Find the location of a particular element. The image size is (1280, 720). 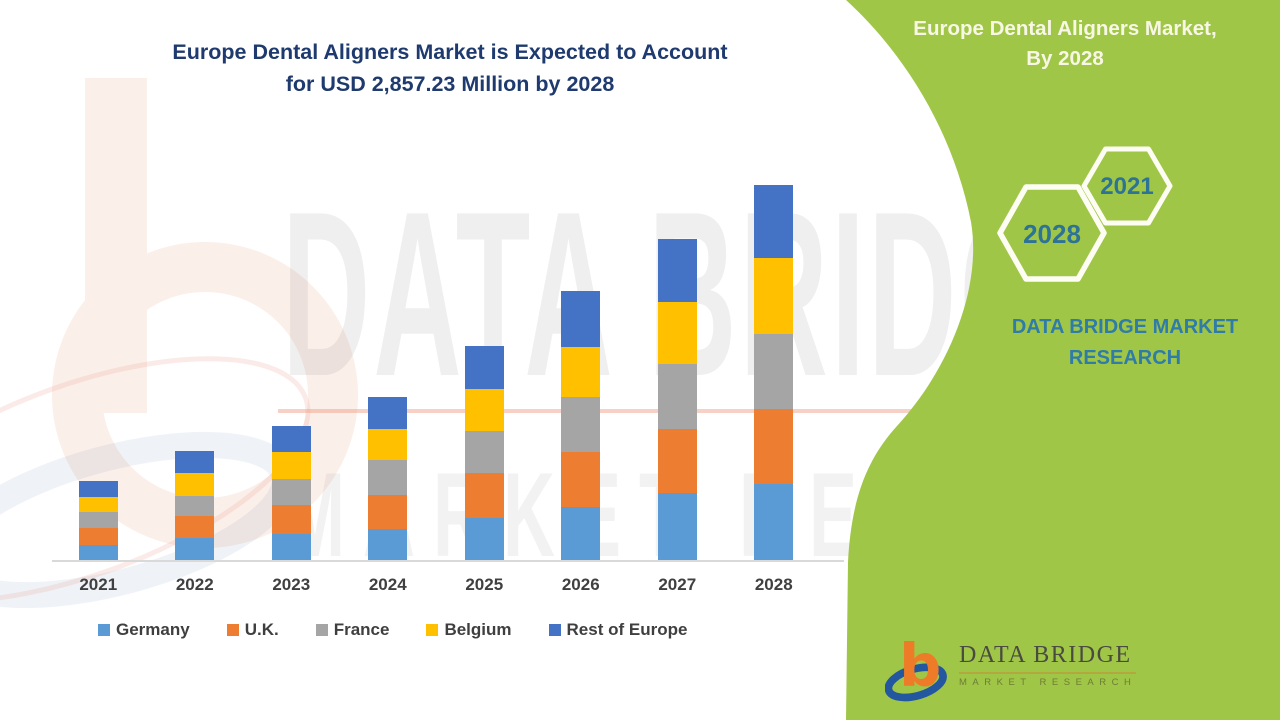

stacked-bar-2021 is located at coordinates (98, 520).